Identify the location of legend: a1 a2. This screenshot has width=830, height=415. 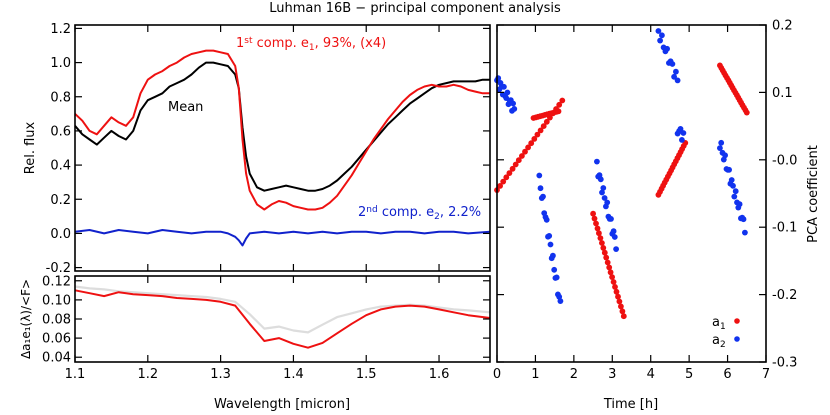
(726, 332).